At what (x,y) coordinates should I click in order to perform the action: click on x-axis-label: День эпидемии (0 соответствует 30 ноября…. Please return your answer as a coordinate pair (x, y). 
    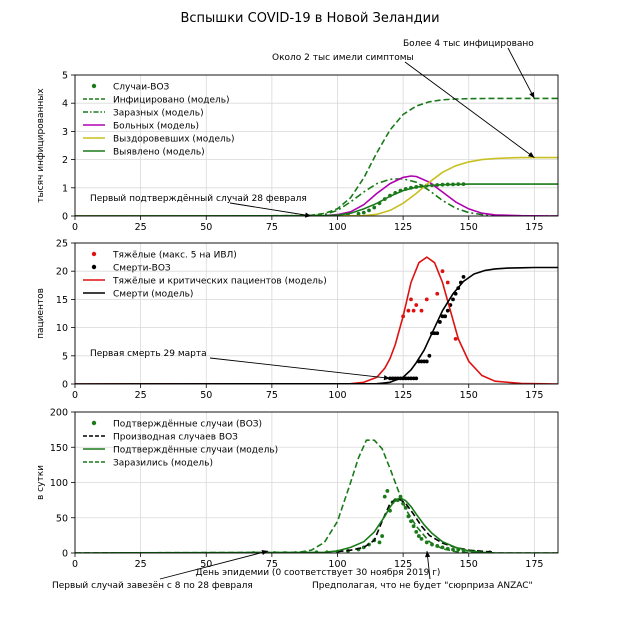
    Looking at the image, I should click on (318, 573).